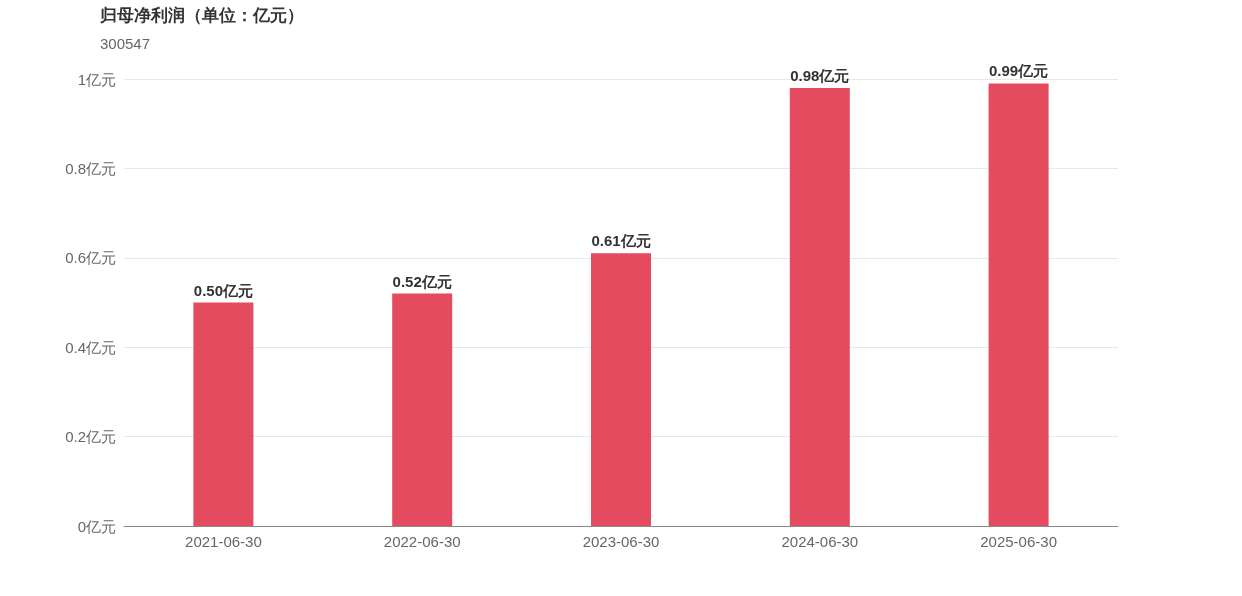 The image size is (1242, 596). I want to click on data-label: 0.52亿元, so click(422, 281).